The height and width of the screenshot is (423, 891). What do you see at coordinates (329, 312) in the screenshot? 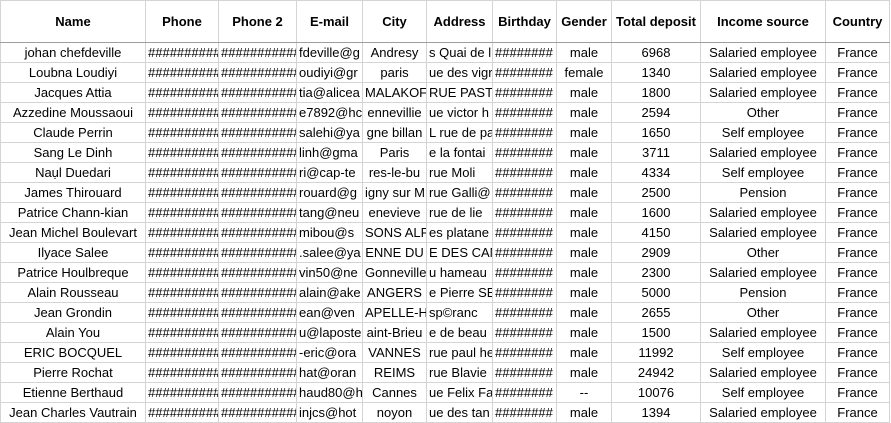
I see `email-cell: ean@ven` at bounding box center [329, 312].